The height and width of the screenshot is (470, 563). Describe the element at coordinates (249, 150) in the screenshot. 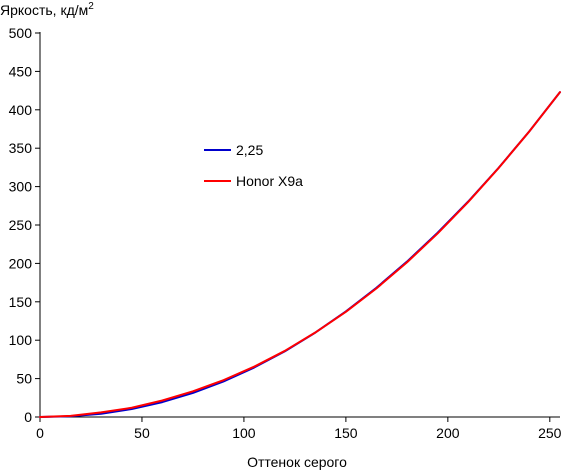

I see `legend-label-1: 2,25` at that location.